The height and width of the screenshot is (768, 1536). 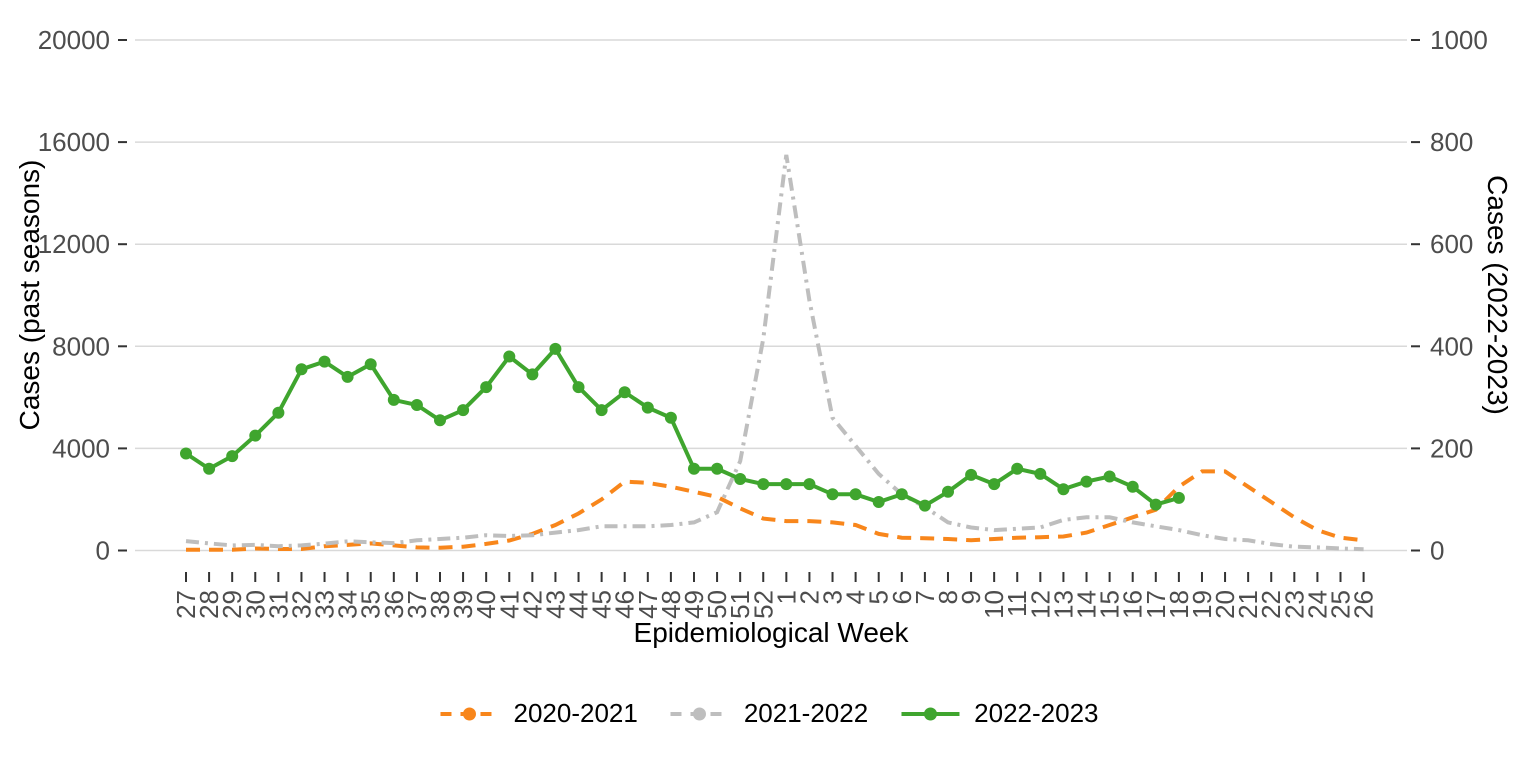 I want to click on x-axis-tick-label: 52, so click(x=763, y=604).